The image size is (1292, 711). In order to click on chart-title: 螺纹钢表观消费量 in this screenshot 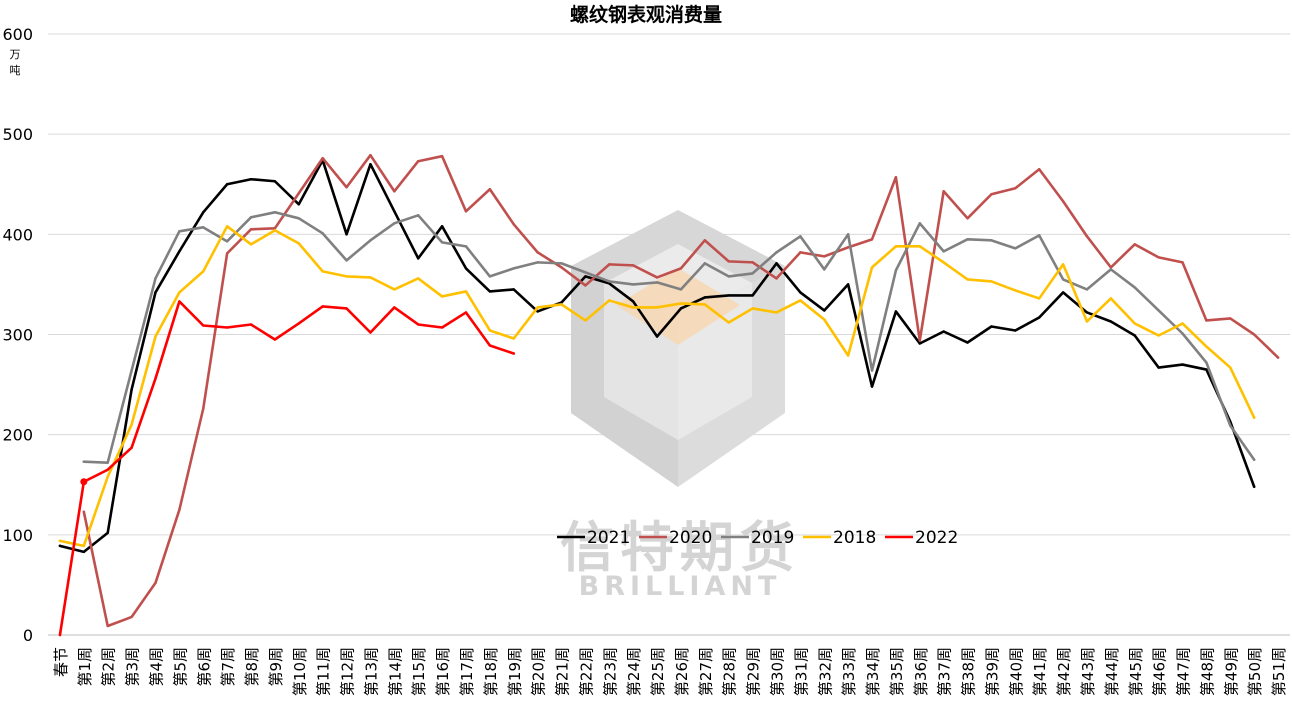, I will do `click(646, 14)`.